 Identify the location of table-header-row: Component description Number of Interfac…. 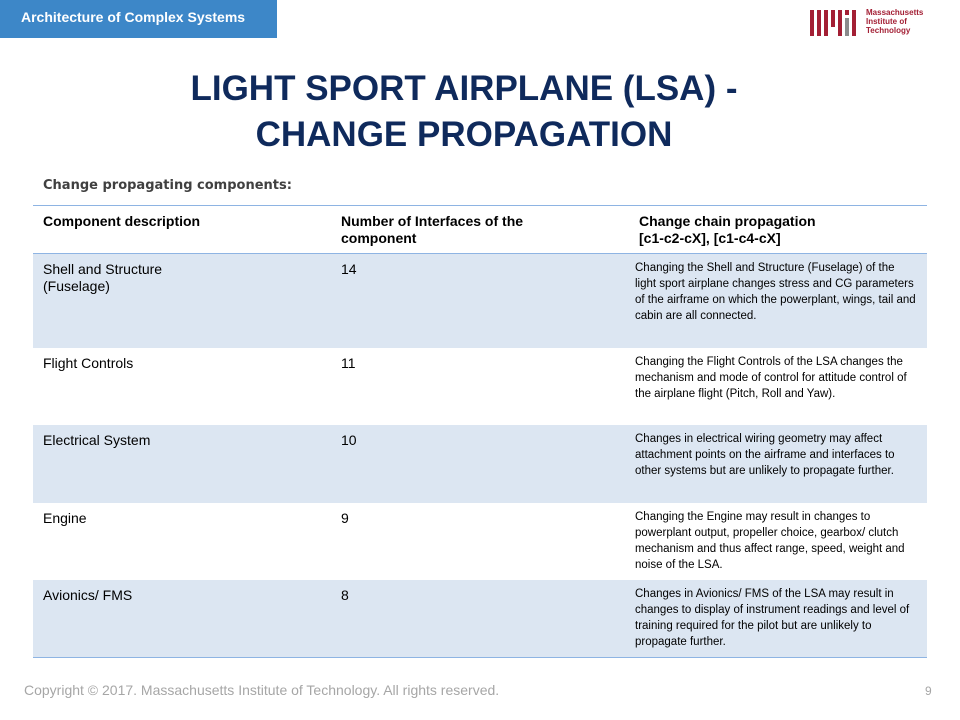
(480, 229).